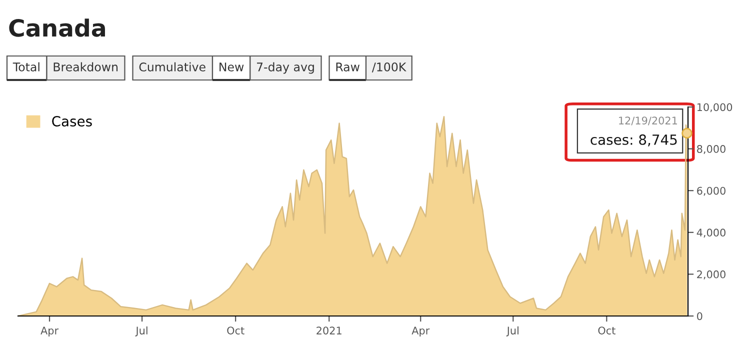 The image size is (738, 359). I want to click on y-tick-label: 10,000, so click(714, 107).